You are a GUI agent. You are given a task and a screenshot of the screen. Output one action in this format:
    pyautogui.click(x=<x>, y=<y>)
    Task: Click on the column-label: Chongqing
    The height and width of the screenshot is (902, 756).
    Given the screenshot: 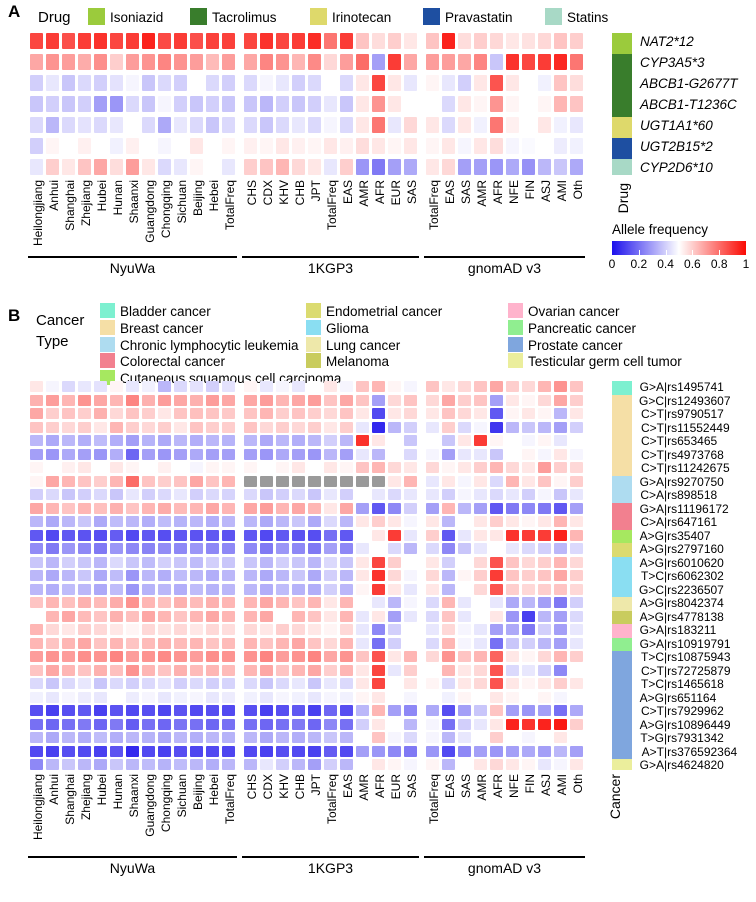 What is the action you would take?
    pyautogui.click(x=165, y=803)
    